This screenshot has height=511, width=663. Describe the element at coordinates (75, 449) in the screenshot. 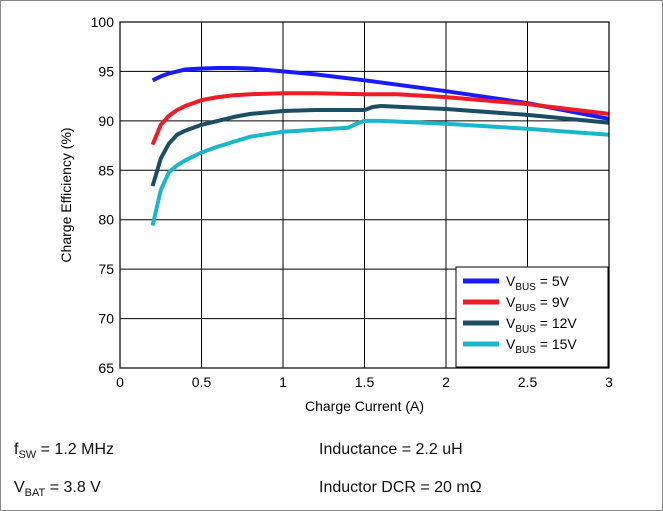

I see `fsw-value: = 1.2 MHz` at that location.